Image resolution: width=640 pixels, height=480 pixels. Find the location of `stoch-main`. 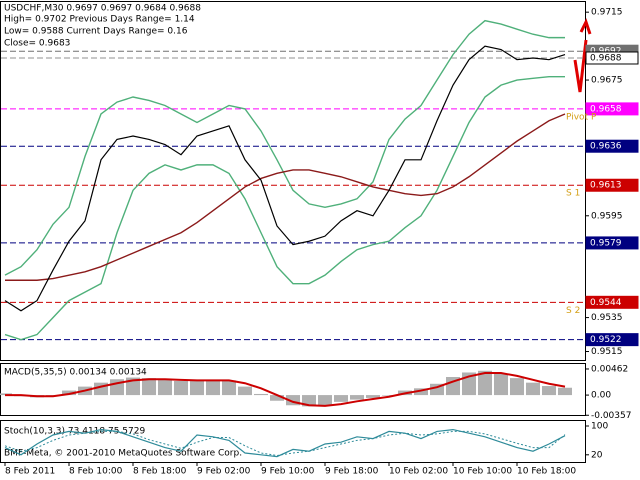

stoch-main is located at coordinates (285, 443).